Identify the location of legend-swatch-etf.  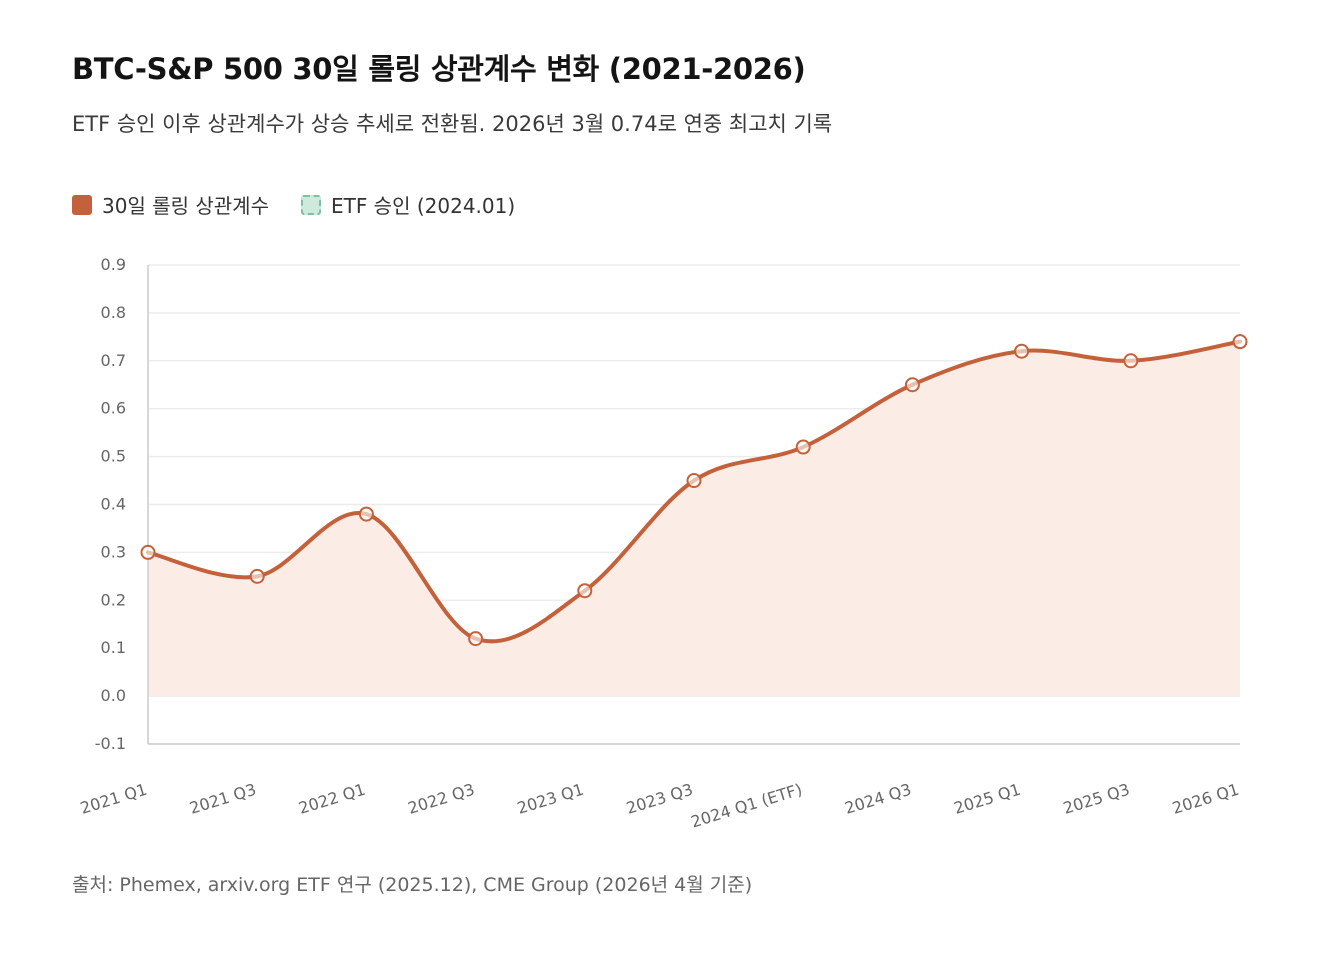
(310, 204).